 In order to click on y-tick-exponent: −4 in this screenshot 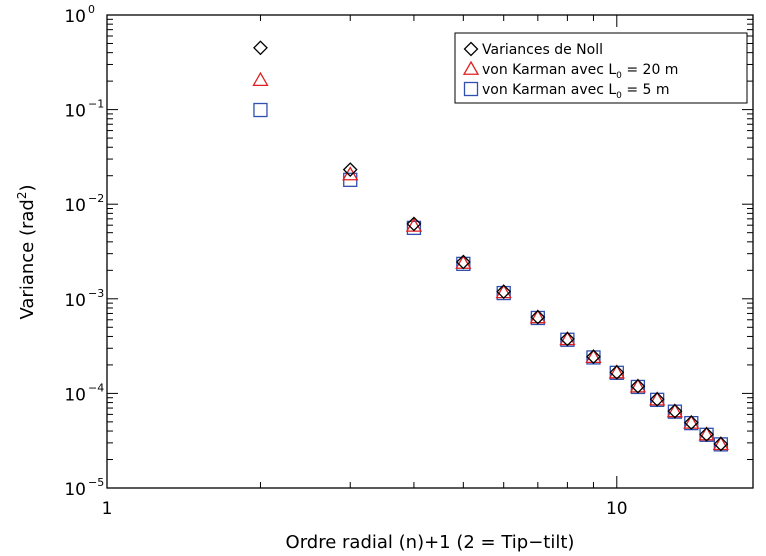, I will do `click(96, 387)`.